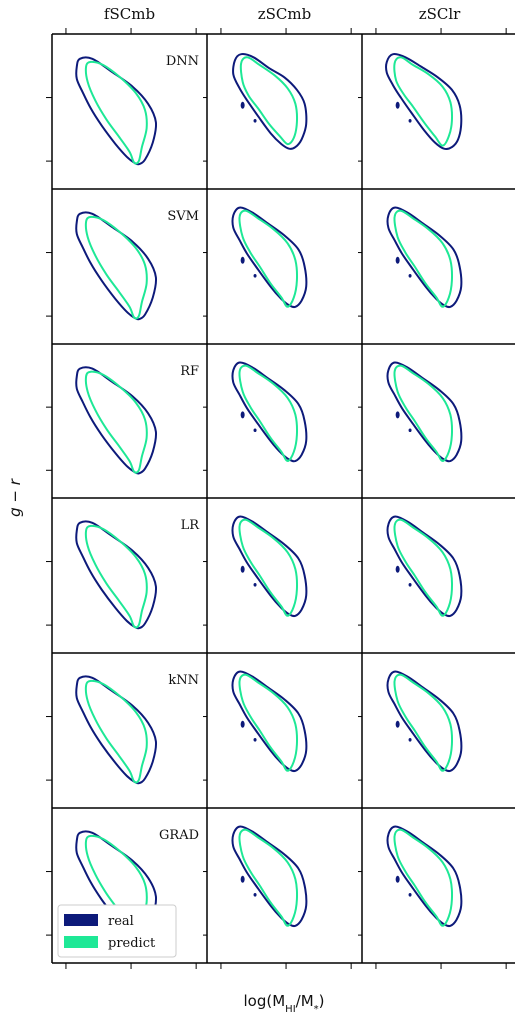 Image resolution: width=515 pixels, height=1021 pixels. Describe the element at coordinates (183, 216) in the screenshot. I see `row-label: SVM` at that location.